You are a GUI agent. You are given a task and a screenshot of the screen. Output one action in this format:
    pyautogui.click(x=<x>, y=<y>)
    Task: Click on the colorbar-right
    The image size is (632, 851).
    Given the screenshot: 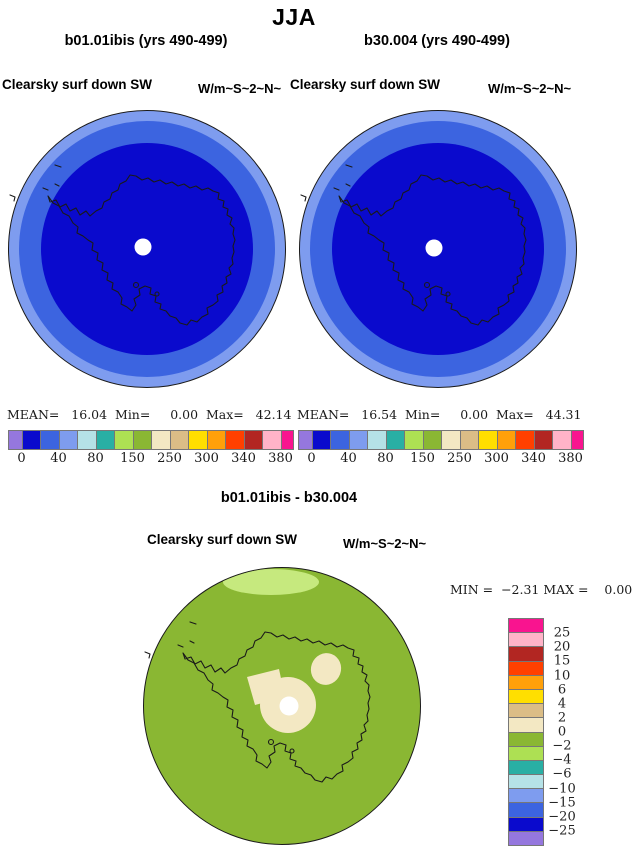 What is the action you would take?
    pyautogui.click(x=441, y=440)
    